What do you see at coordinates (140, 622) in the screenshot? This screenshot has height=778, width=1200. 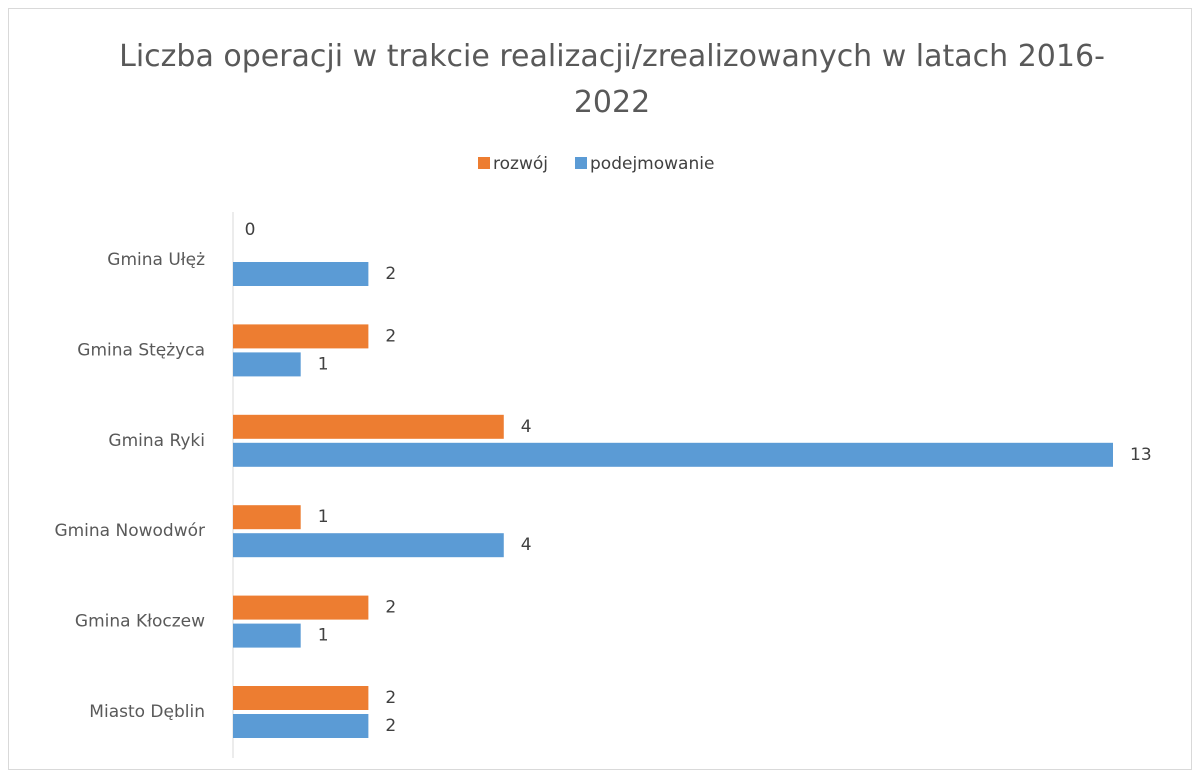 I see `category-label: Gmina Kłoczew` at bounding box center [140, 622].